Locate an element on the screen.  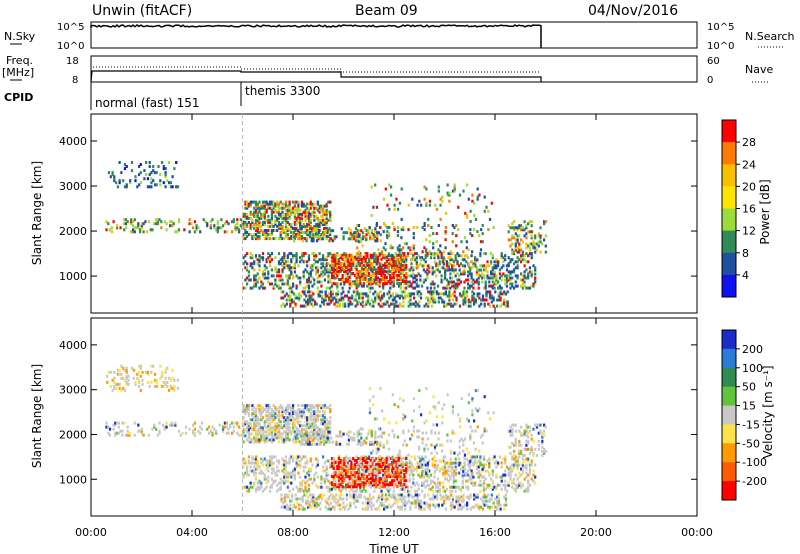
colorbar-tick-label: 24 is located at coordinates (749, 164).